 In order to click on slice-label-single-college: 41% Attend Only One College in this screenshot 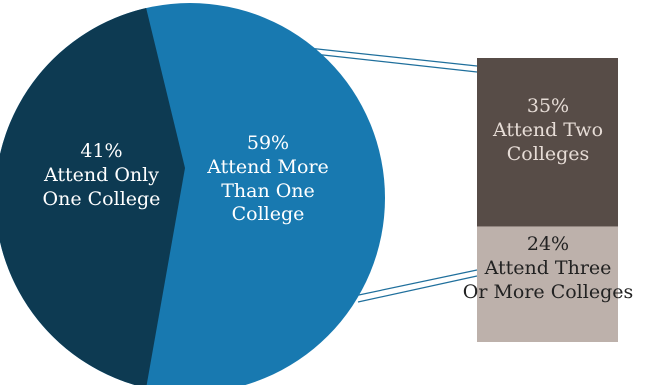, I will do `click(101, 175)`.